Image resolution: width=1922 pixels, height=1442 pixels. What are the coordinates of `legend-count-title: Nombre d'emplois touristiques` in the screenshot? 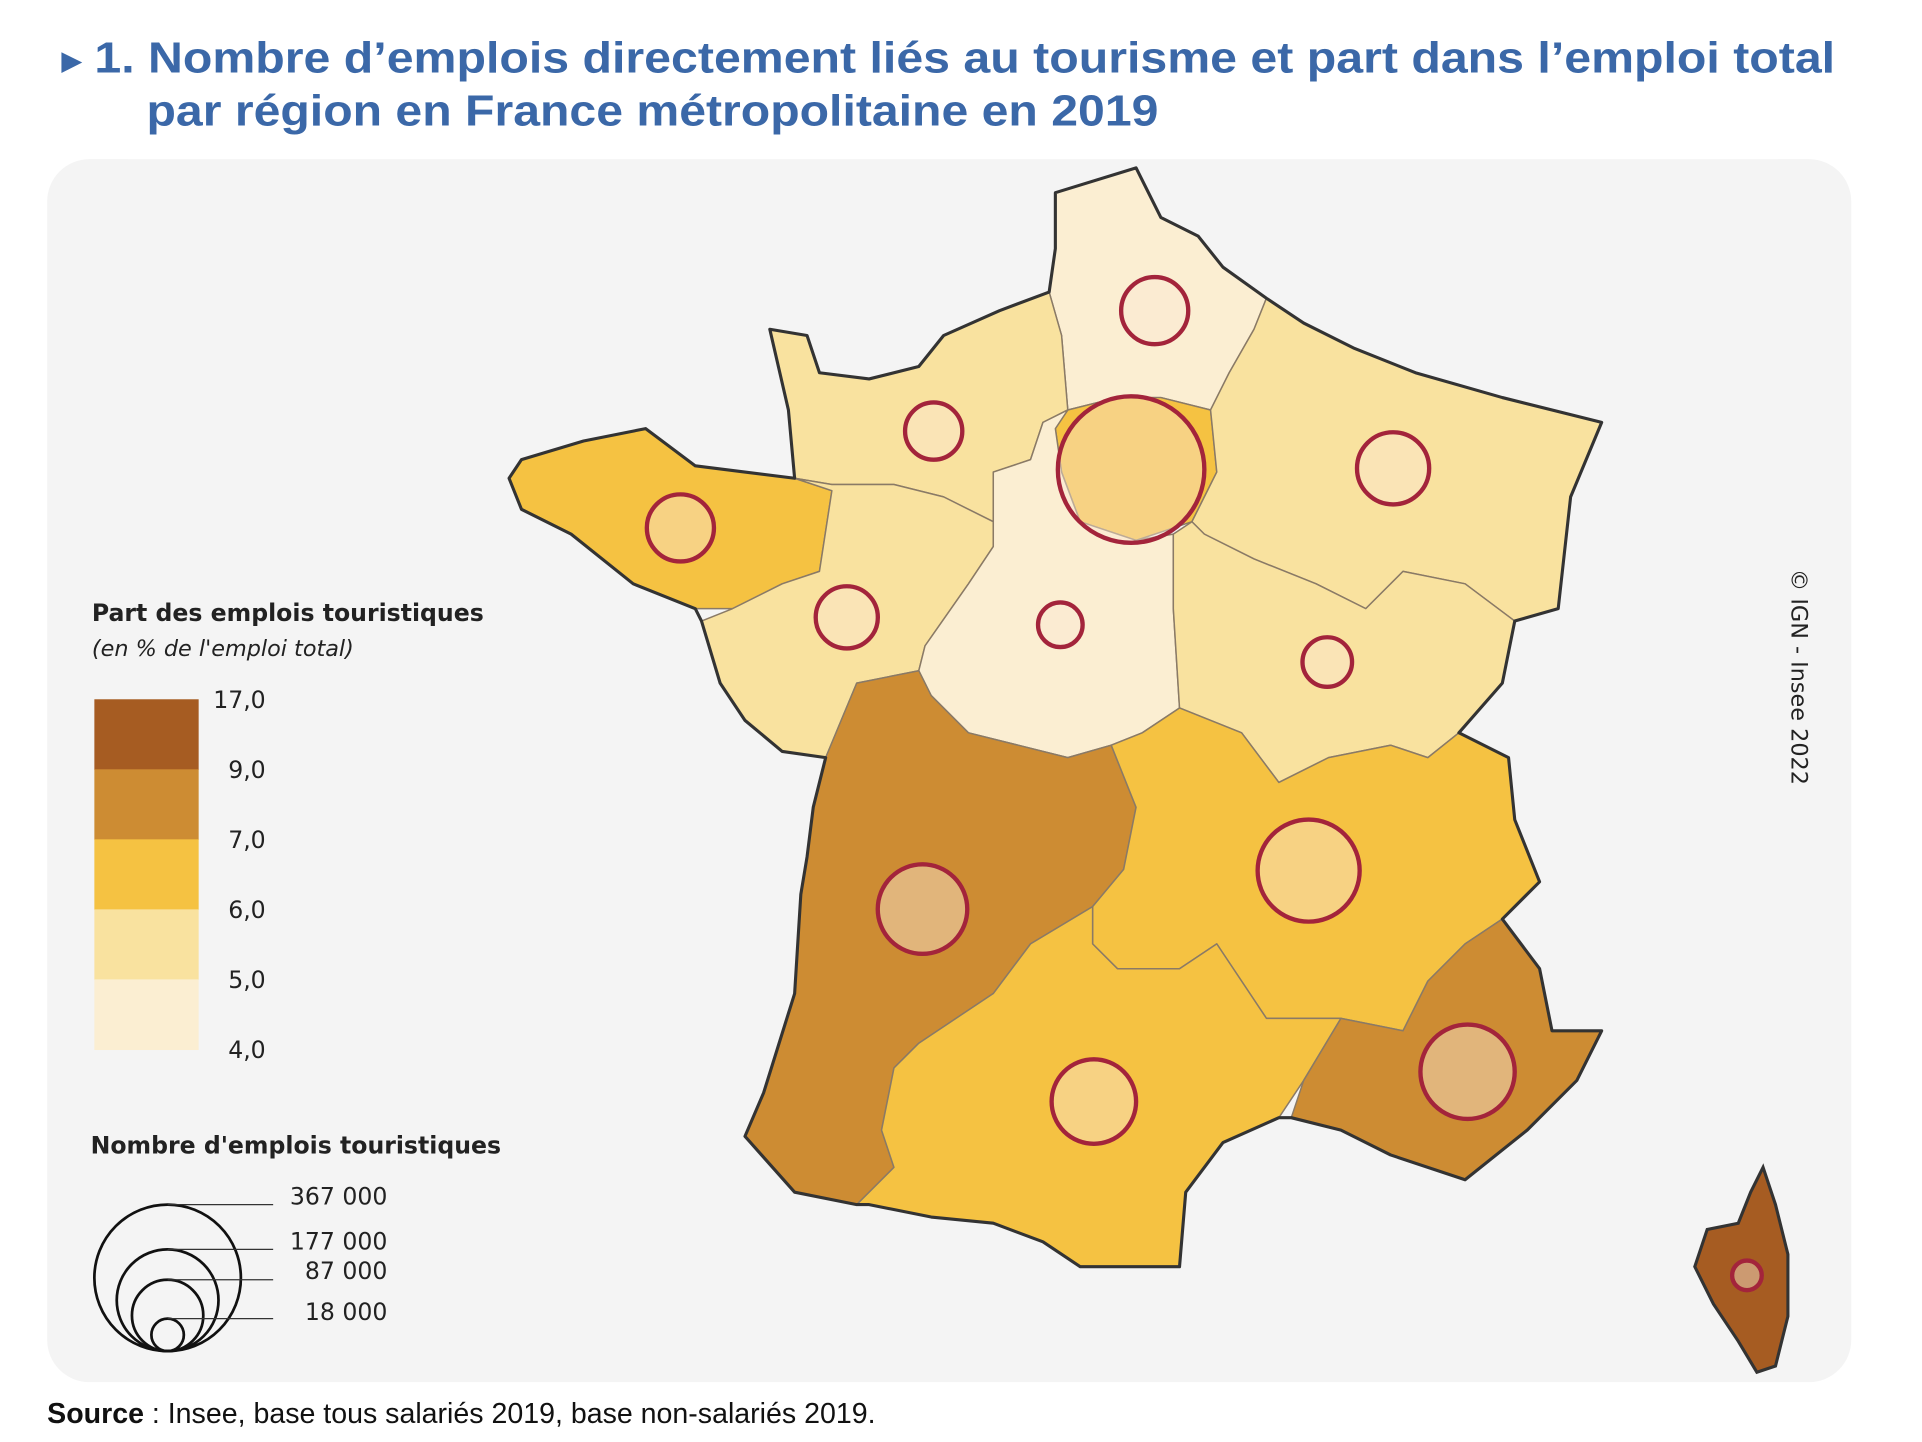 It's located at (296, 1146).